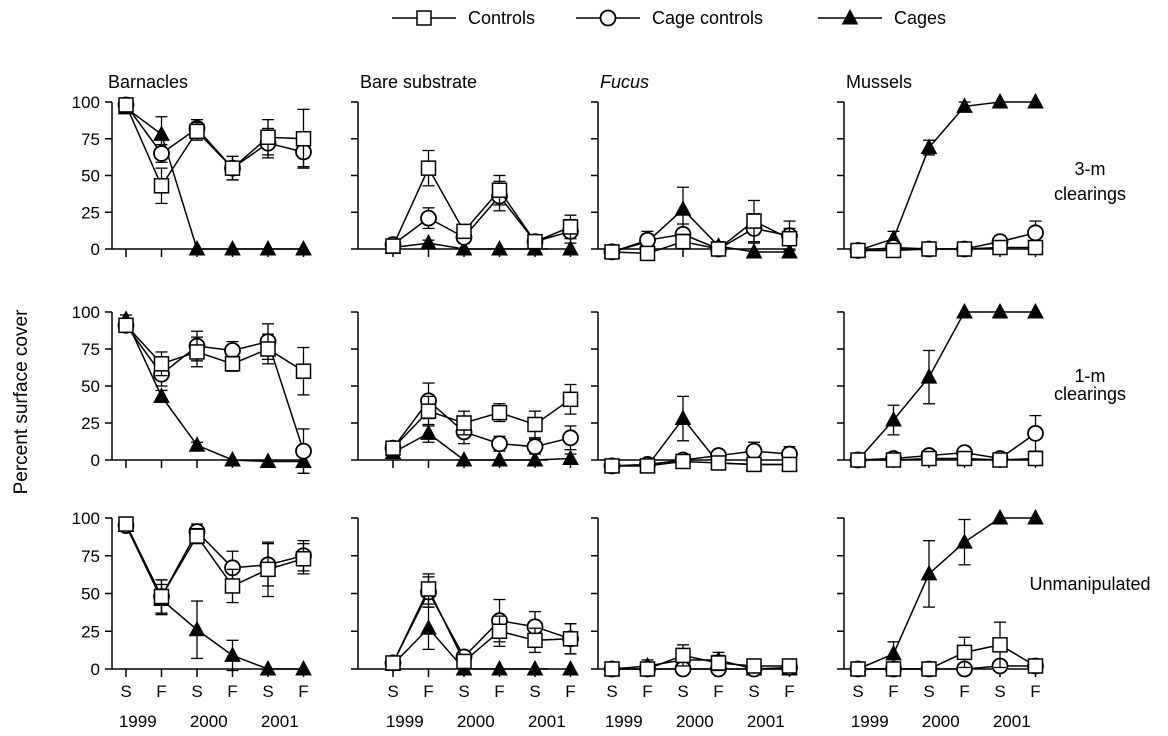 The image size is (1168, 736). What do you see at coordinates (624, 82) in the screenshot?
I see `column-title-fucus: Fucus` at bounding box center [624, 82].